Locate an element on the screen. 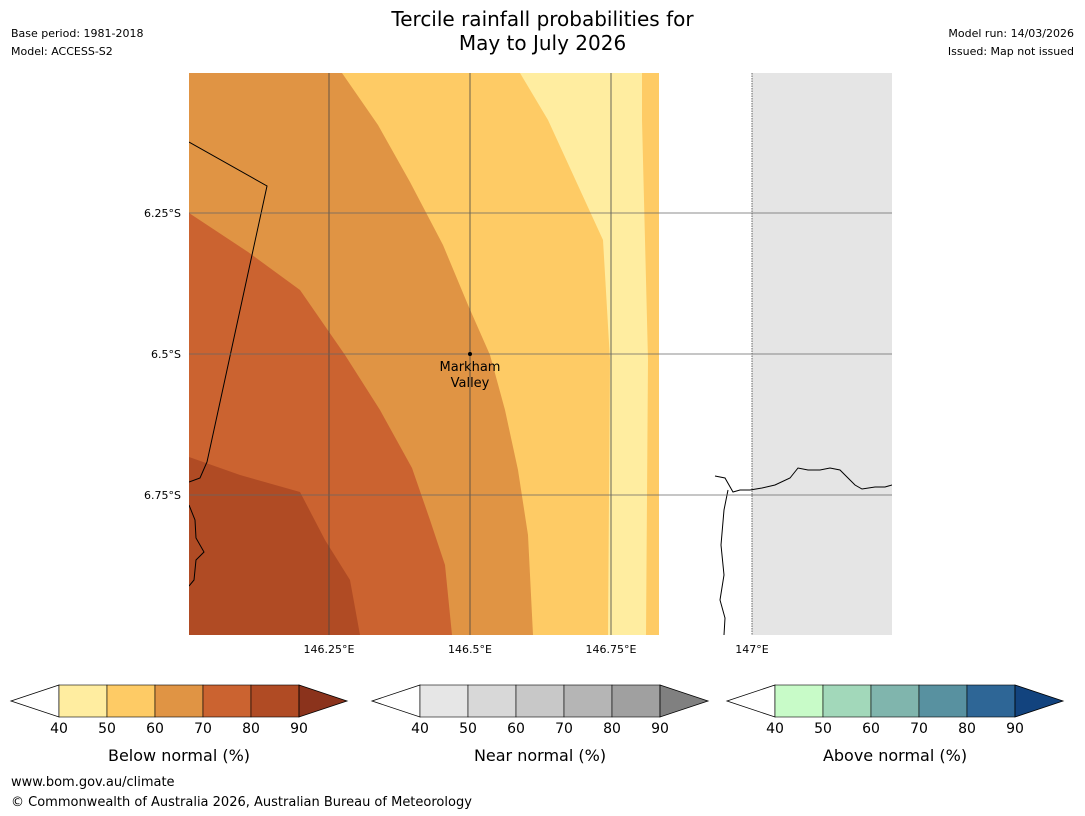 Image resolution: width=1085 pixels, height=816 pixels. place-label-line-1: Markham is located at coordinates (470, 367).